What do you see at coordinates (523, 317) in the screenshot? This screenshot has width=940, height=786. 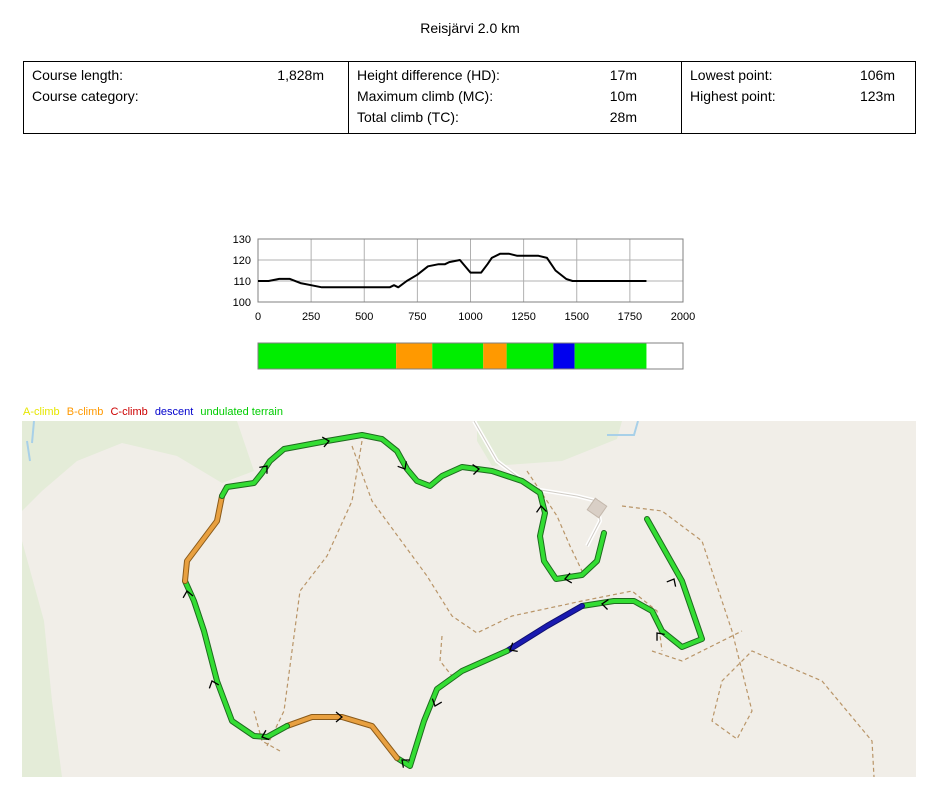 I see `x-tick-label: 1250` at bounding box center [523, 317].